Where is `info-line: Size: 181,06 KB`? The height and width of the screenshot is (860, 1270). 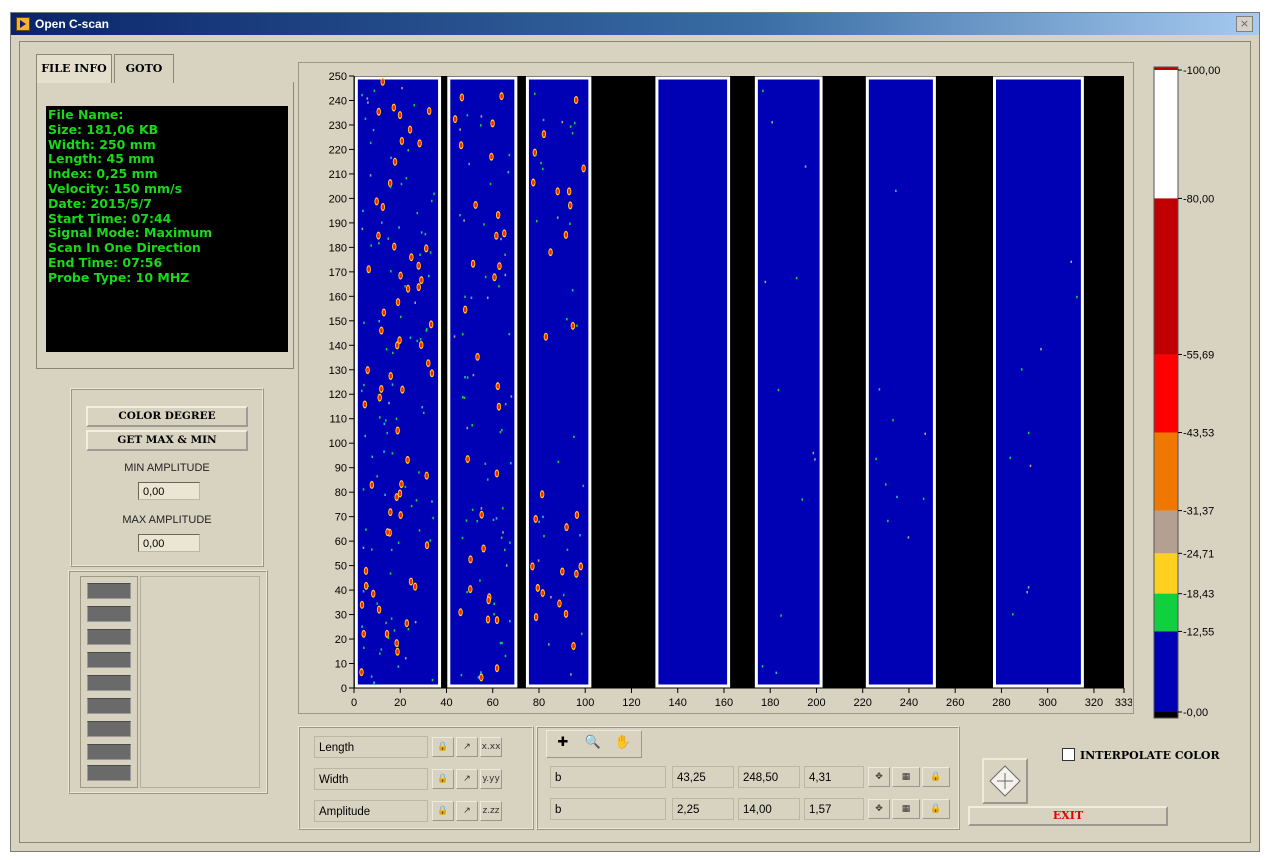 info-line: Size: 181,06 KB is located at coordinates (103, 129).